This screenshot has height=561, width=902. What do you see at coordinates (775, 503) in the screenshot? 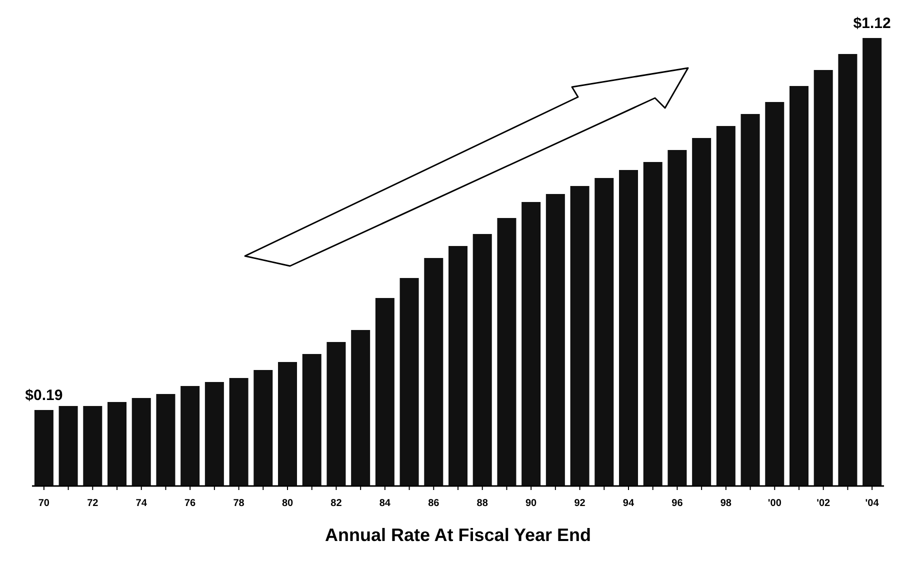
I see `x-tick-label: '00` at bounding box center [775, 503].